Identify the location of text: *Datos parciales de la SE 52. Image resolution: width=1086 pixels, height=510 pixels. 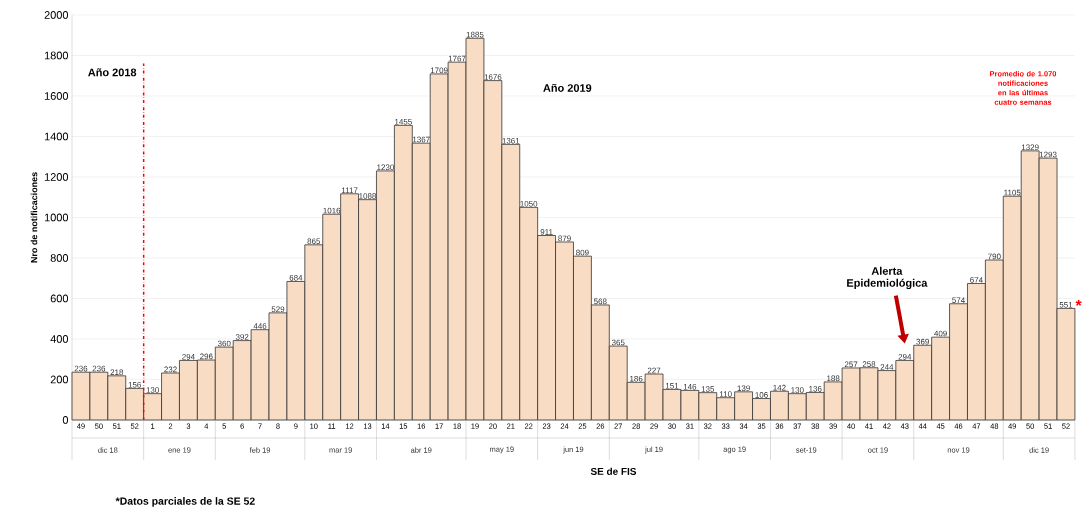
(185, 502).